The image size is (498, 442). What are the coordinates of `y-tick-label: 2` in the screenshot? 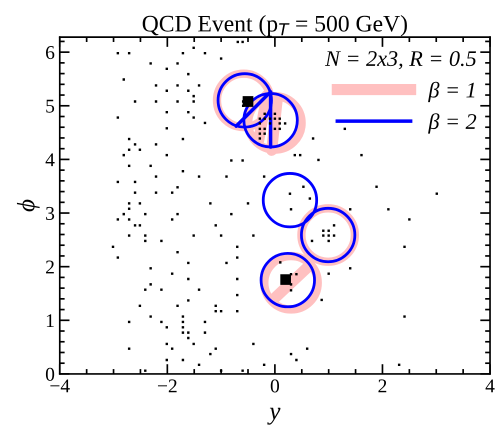 It's located at (50, 267).